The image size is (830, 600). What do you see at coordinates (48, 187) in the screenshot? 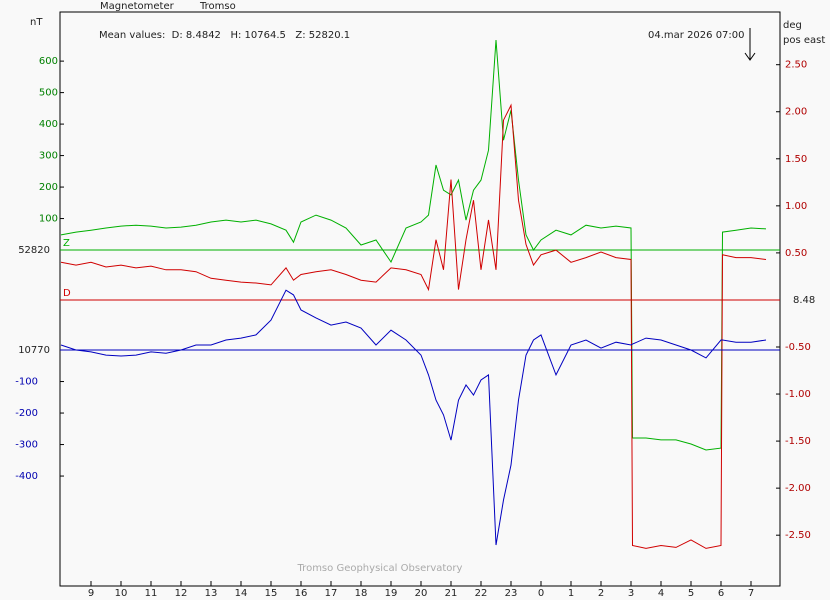
I see `y-tick-label: 200` at bounding box center [48, 187].